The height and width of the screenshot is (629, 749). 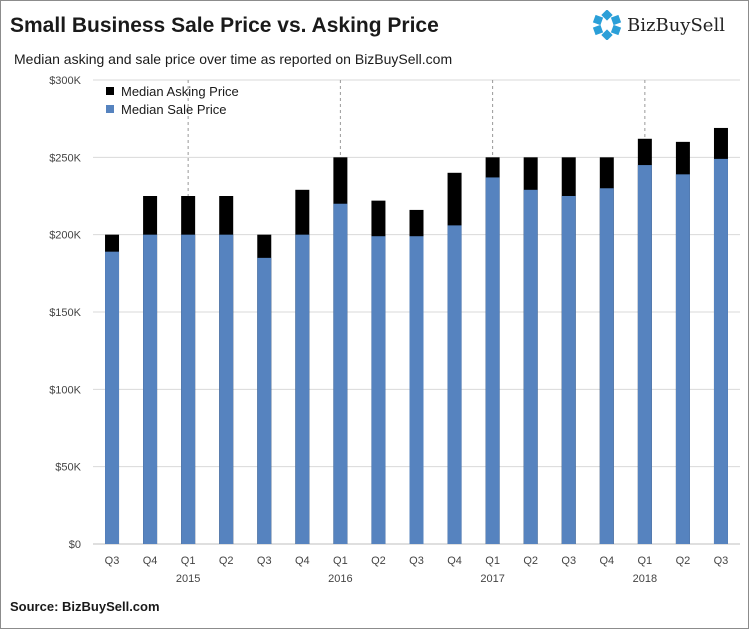 I want to click on y-tick-label: $100K, so click(x=65, y=390).